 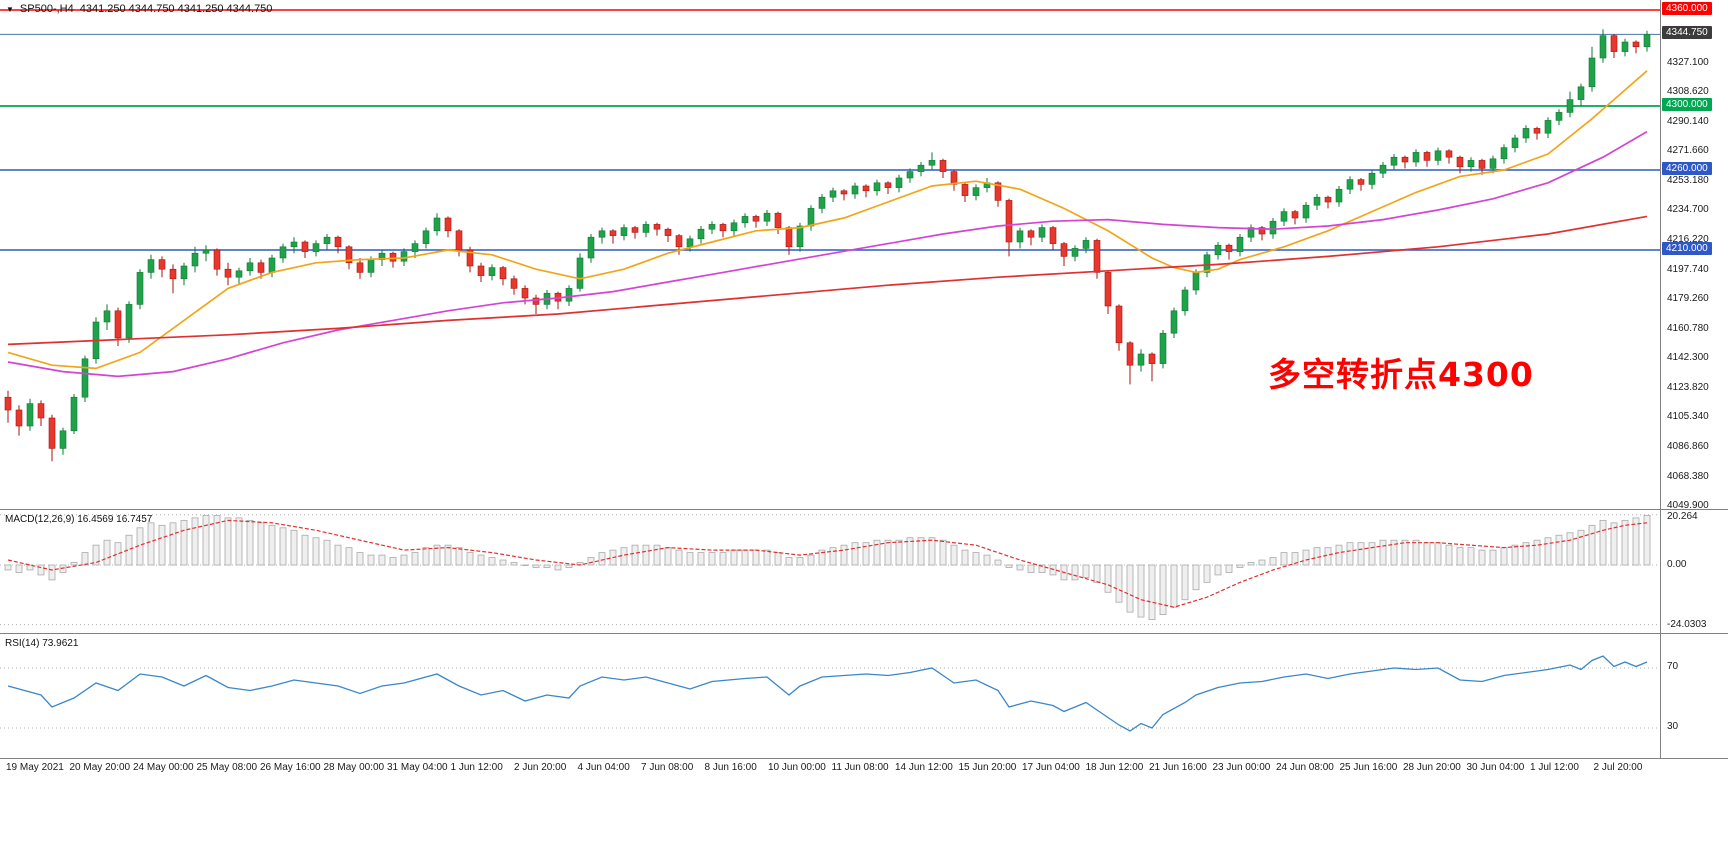 What do you see at coordinates (1241, 767) in the screenshot?
I see `time-tick-label: 23 Jun 00:00` at bounding box center [1241, 767].